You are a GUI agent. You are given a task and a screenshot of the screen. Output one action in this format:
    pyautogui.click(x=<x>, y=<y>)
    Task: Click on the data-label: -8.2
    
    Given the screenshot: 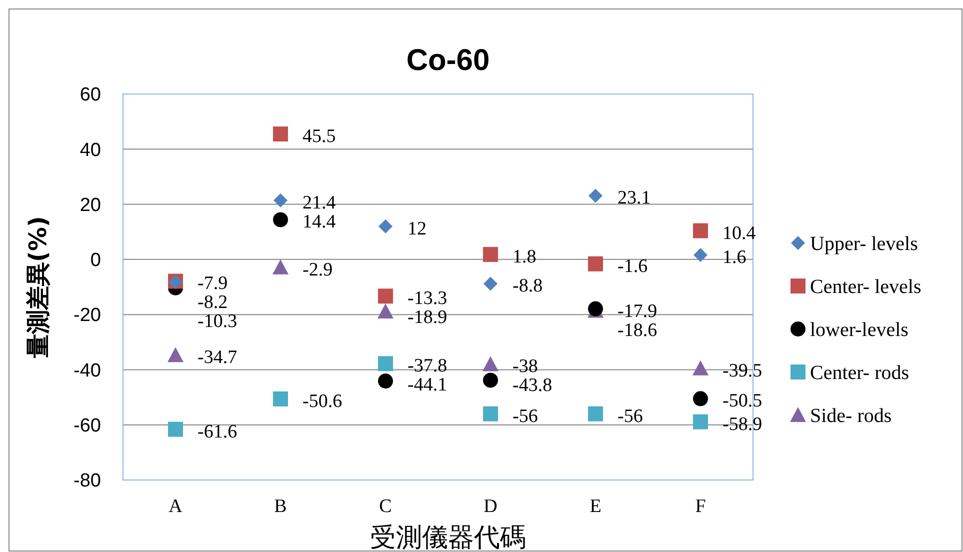 What is the action you would take?
    pyautogui.click(x=213, y=303)
    